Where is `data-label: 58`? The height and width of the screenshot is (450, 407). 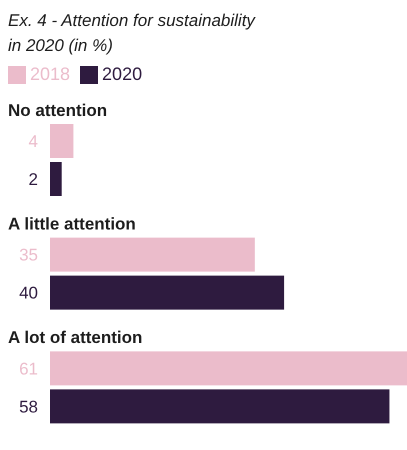 data-label: 58 is located at coordinates (28, 406).